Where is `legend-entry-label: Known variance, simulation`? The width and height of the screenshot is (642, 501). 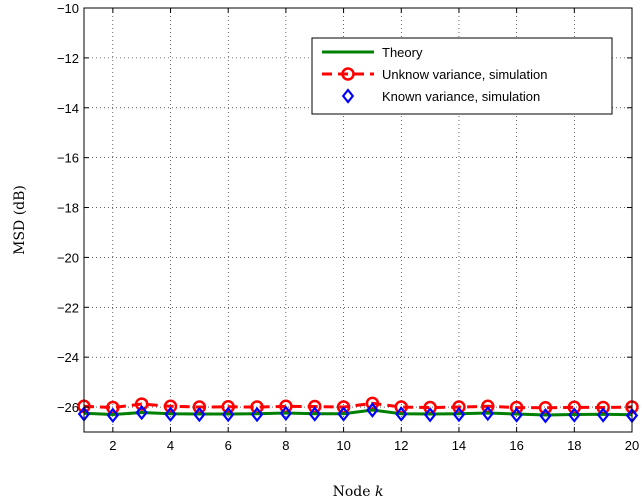 legend-entry-label: Known variance, simulation is located at coordinates (461, 96).